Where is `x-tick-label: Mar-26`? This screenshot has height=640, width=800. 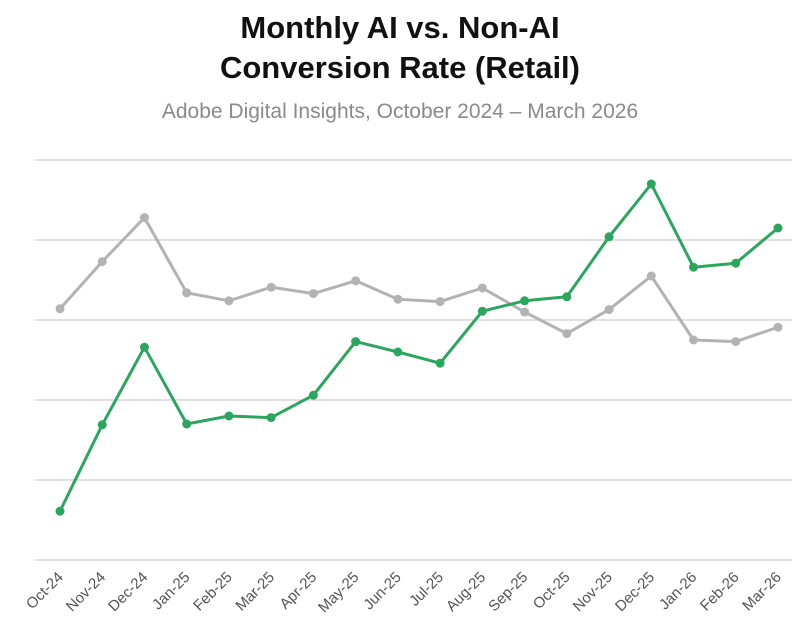
x-tick-label: Mar-26 is located at coordinates (762, 592).